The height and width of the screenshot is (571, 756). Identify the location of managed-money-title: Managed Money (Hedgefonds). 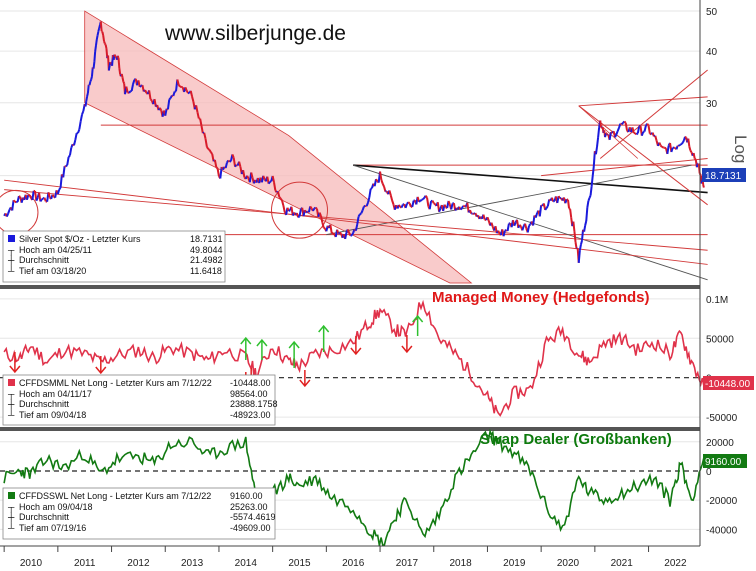
(541, 297).